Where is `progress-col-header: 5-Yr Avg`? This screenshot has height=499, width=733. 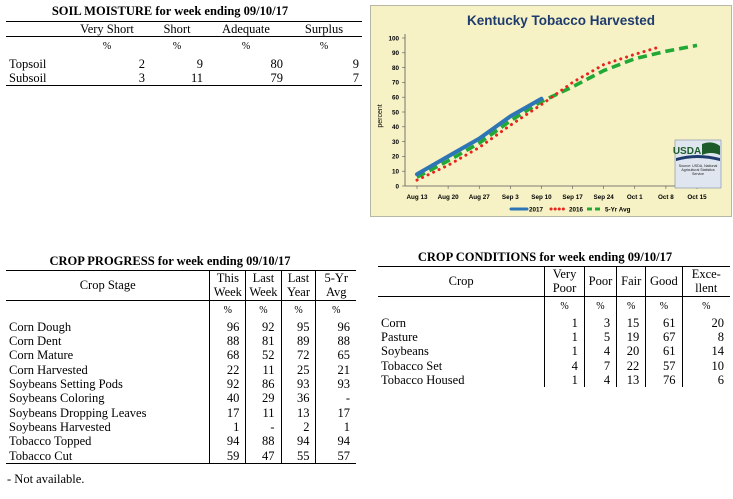 progress-col-header: 5-Yr Avg is located at coordinates (335, 285).